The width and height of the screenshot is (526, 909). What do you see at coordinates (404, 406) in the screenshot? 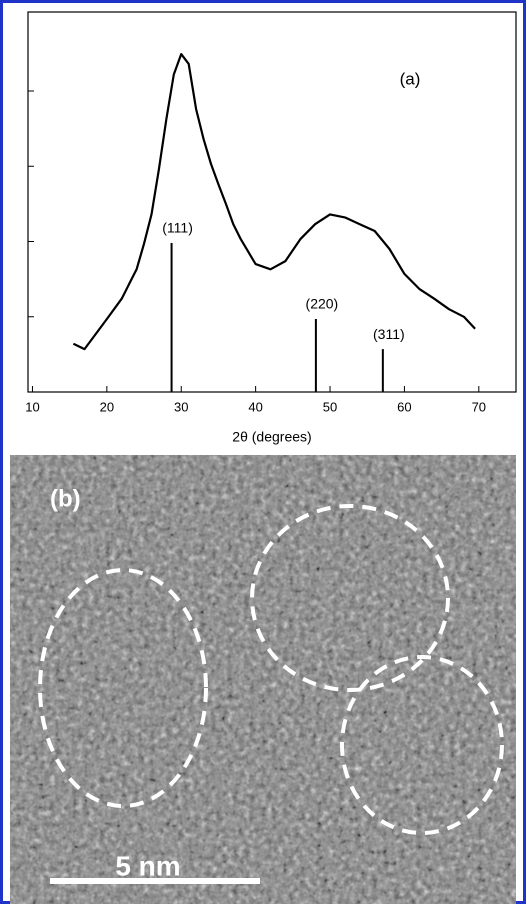
I see `x-tick-label: 60` at bounding box center [404, 406].